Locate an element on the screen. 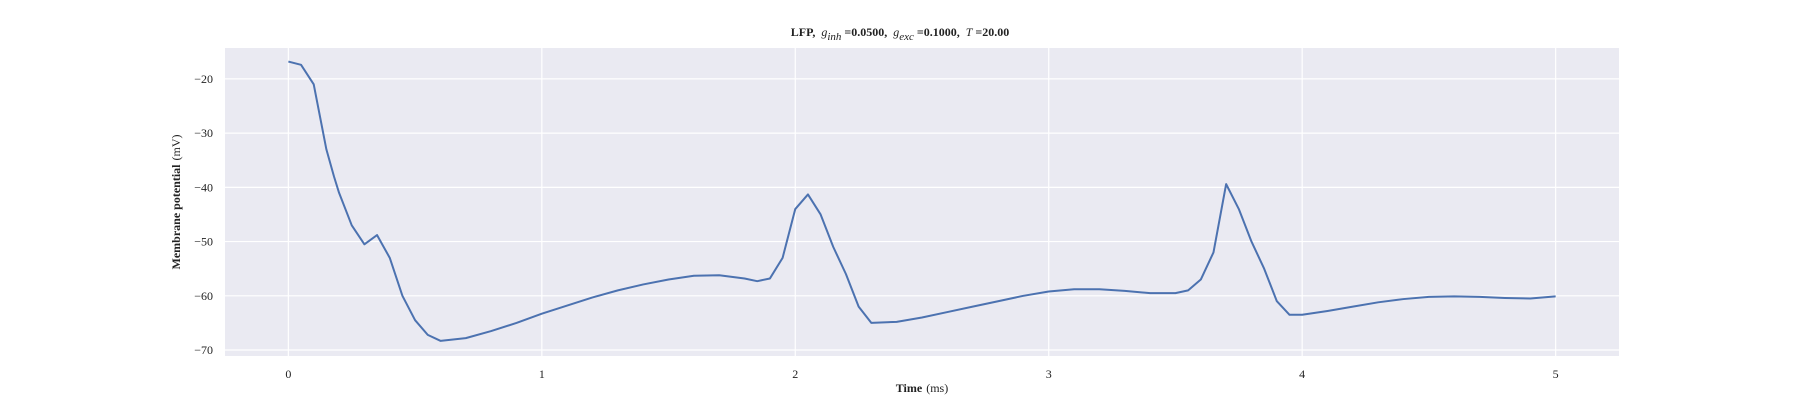 This screenshot has height=400, width=1800. x-axis-name: Time is located at coordinates (909, 388).